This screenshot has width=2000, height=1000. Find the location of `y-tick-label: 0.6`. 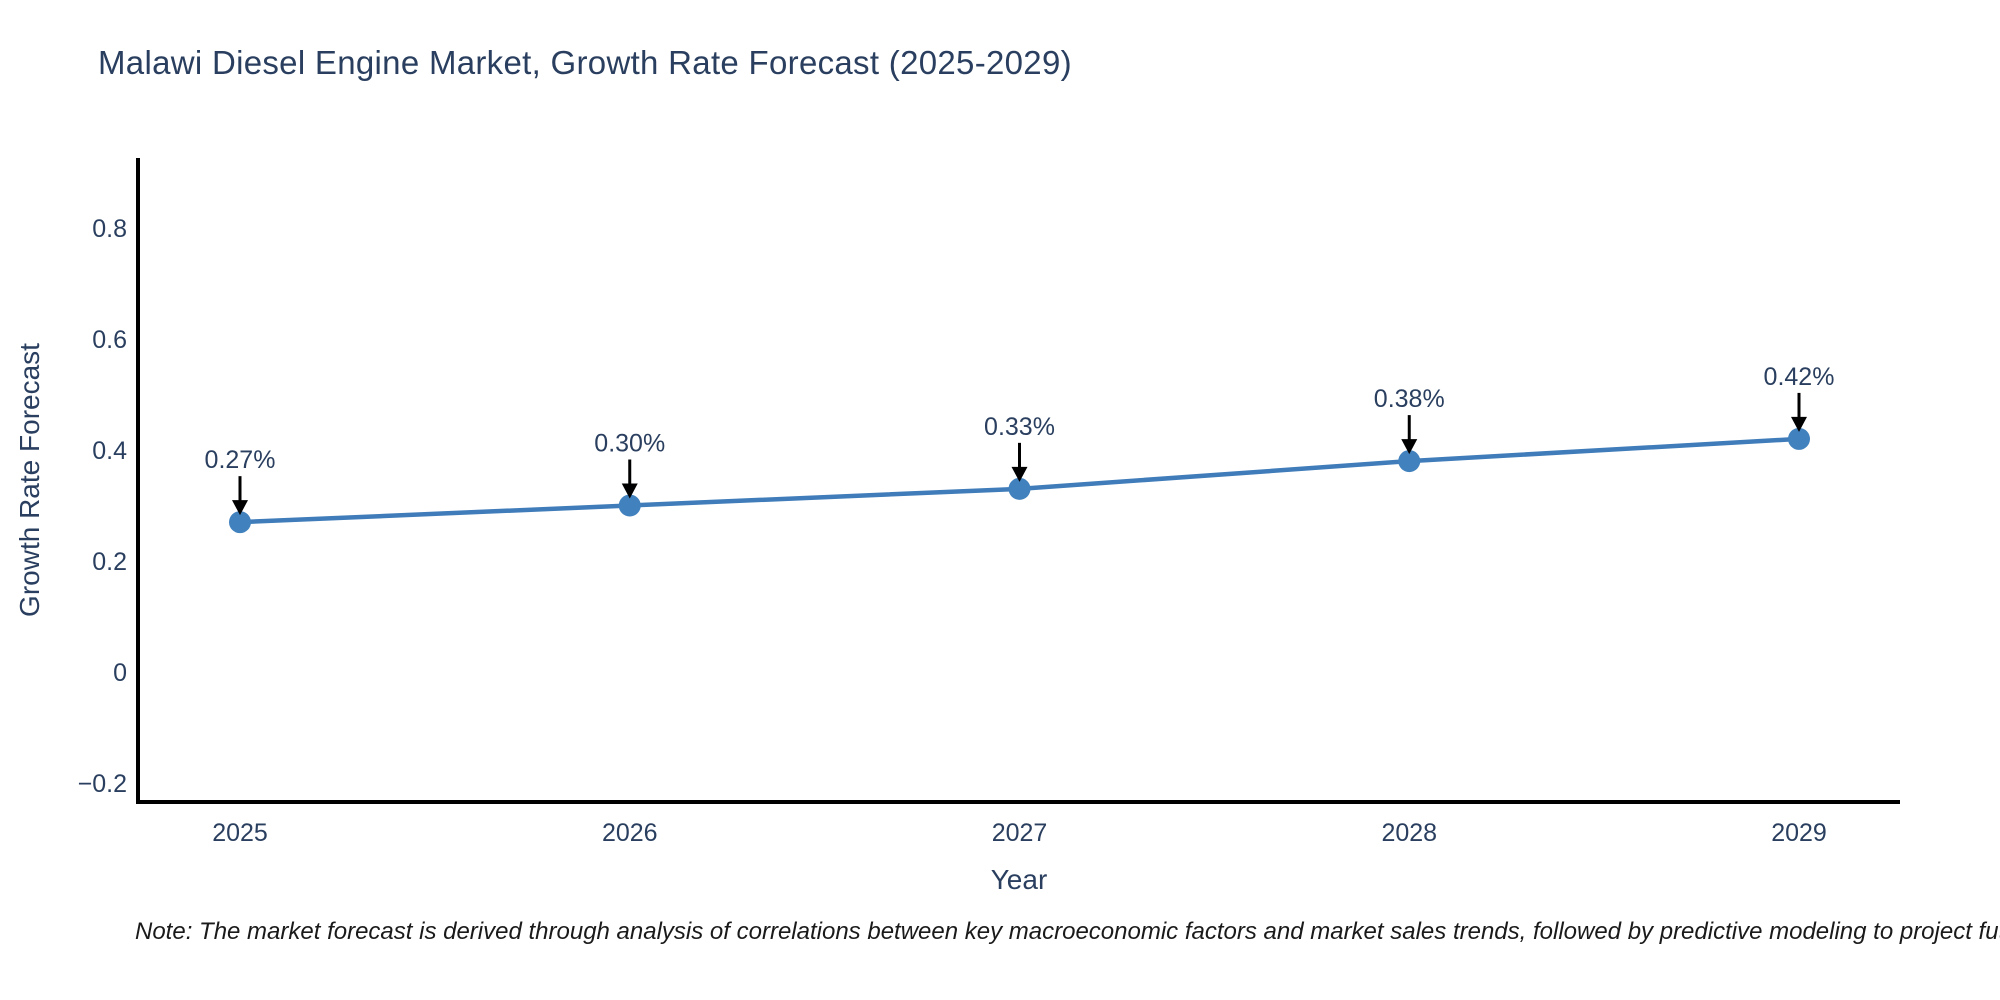

y-tick-label: 0.6 is located at coordinates (109, 340).